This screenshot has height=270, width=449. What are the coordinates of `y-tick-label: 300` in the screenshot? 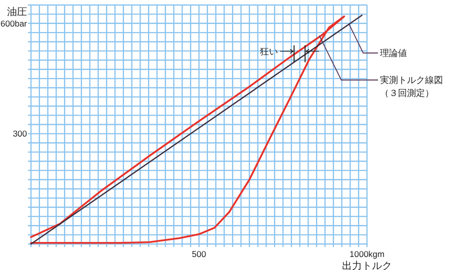 It's located at (20, 133).